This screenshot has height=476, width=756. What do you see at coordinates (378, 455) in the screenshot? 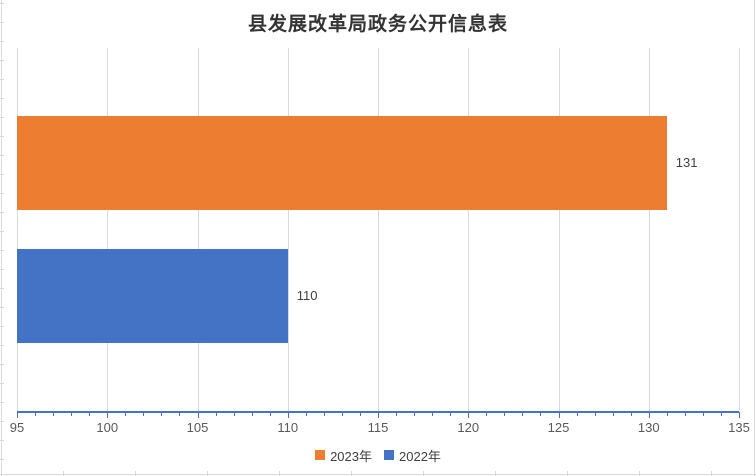
I see `legend: 2023年 2022年` at bounding box center [378, 455].